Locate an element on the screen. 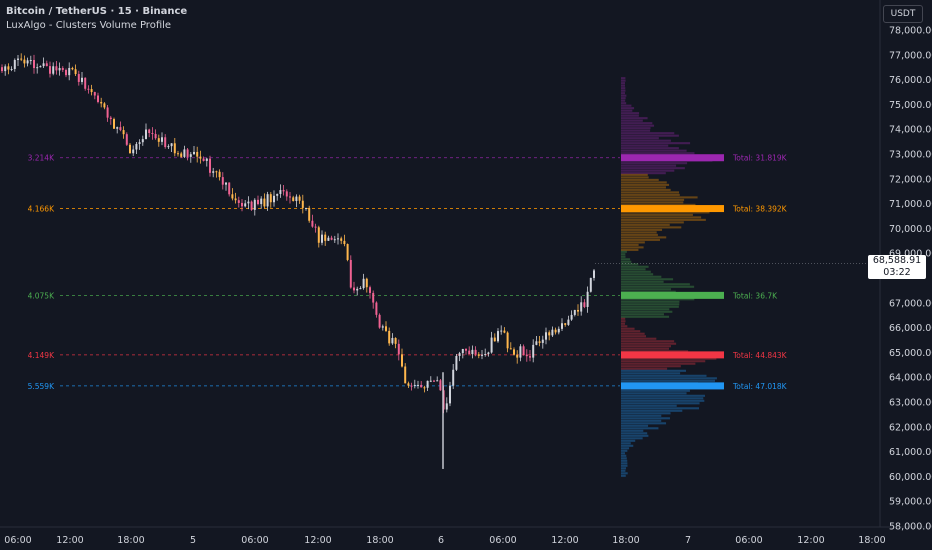 This screenshot has height=550, width=932. price-tick-label: 61,000.00 is located at coordinates (910, 452).